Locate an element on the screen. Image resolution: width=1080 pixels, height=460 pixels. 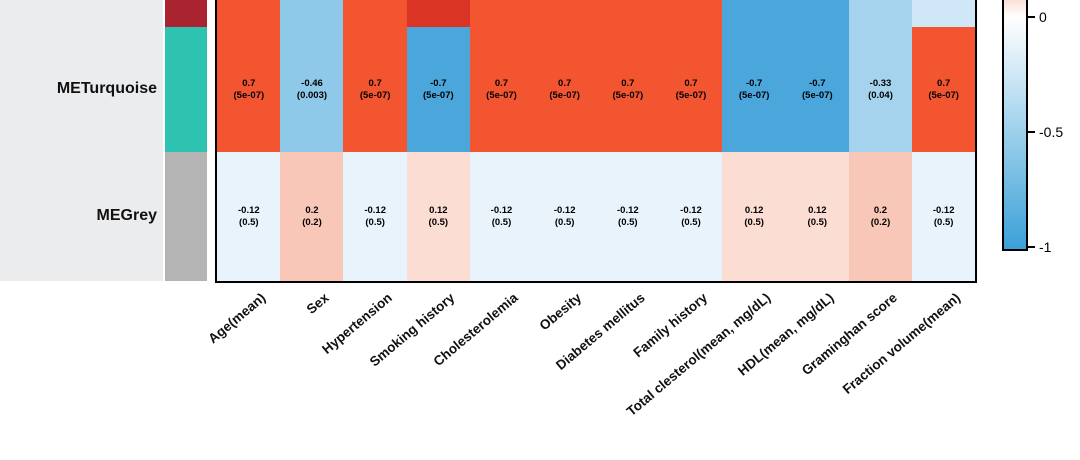
x-axis-label: Cholesterolemia is located at coordinates (475, 330).